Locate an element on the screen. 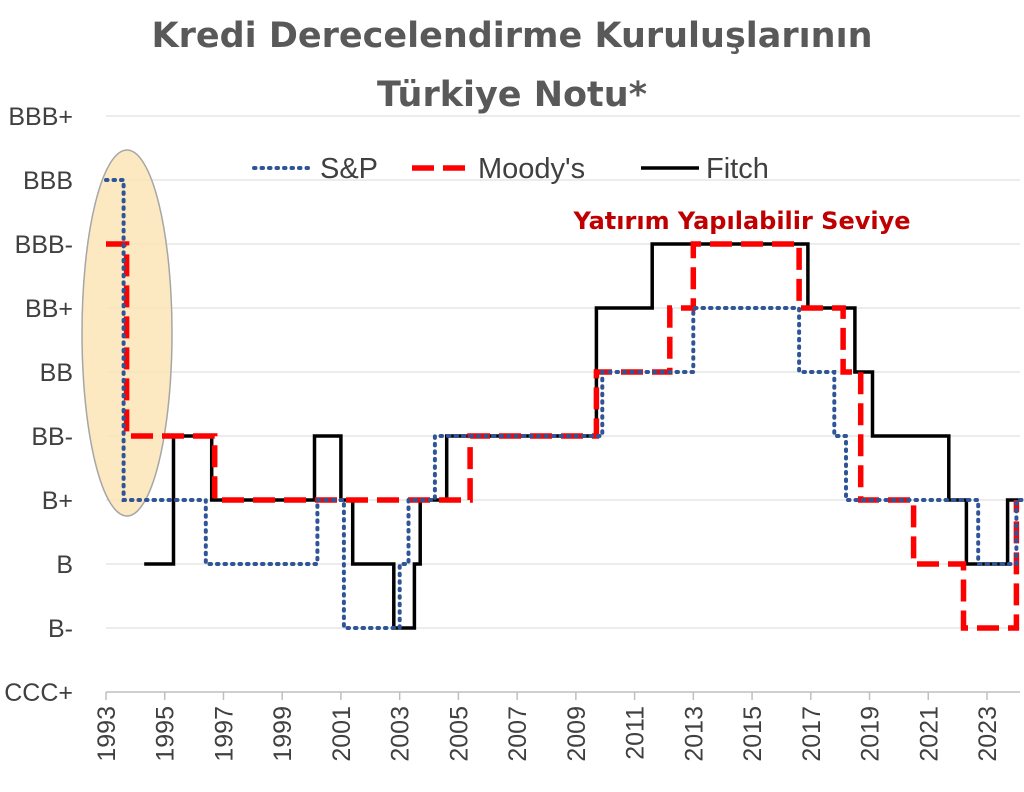 This screenshot has width=1024, height=792. legend: S&P Moody's Fitch is located at coordinates (510, 169).